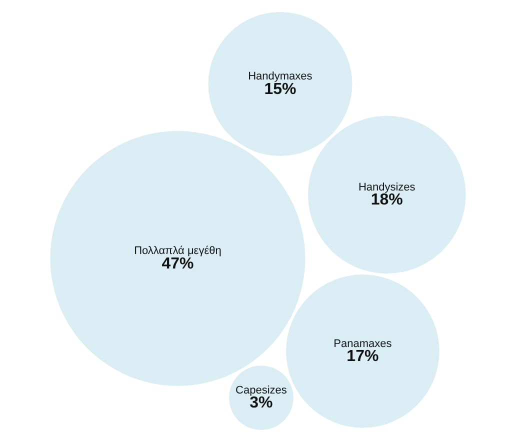 Image resolution: width=516 pixels, height=442 pixels. Describe the element at coordinates (362, 357) in the screenshot. I see `data-label: 17%` at that location.